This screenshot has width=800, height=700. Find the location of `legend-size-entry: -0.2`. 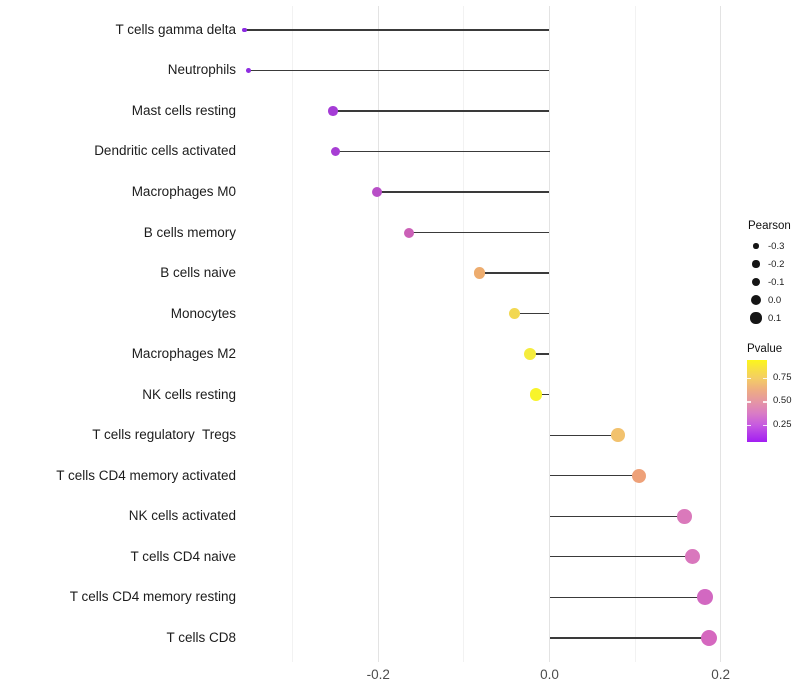

legend-size-entry: -0.2 is located at coordinates (769, 264).